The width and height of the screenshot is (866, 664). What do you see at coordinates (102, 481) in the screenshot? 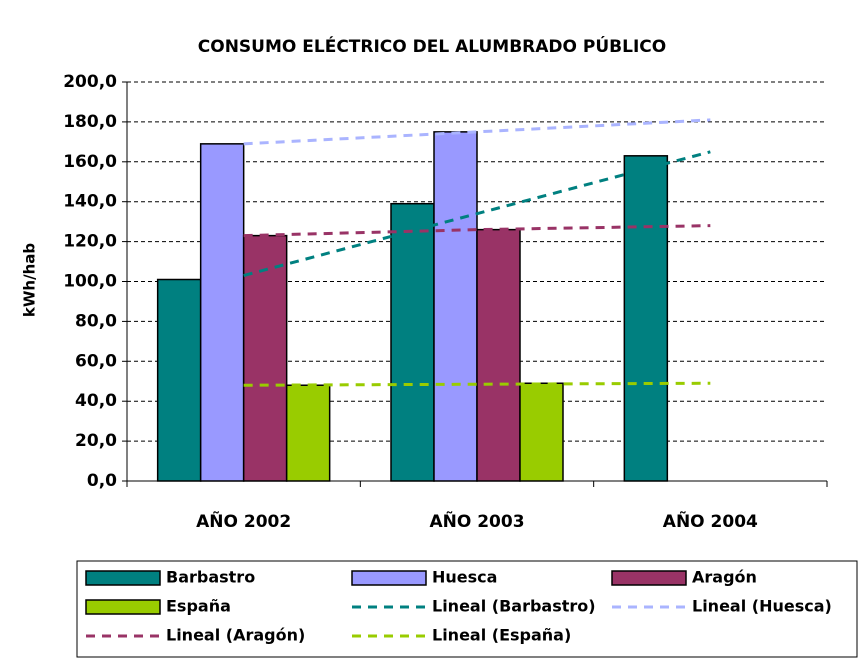
I see `y-tick-label: 0,0` at bounding box center [102, 481].